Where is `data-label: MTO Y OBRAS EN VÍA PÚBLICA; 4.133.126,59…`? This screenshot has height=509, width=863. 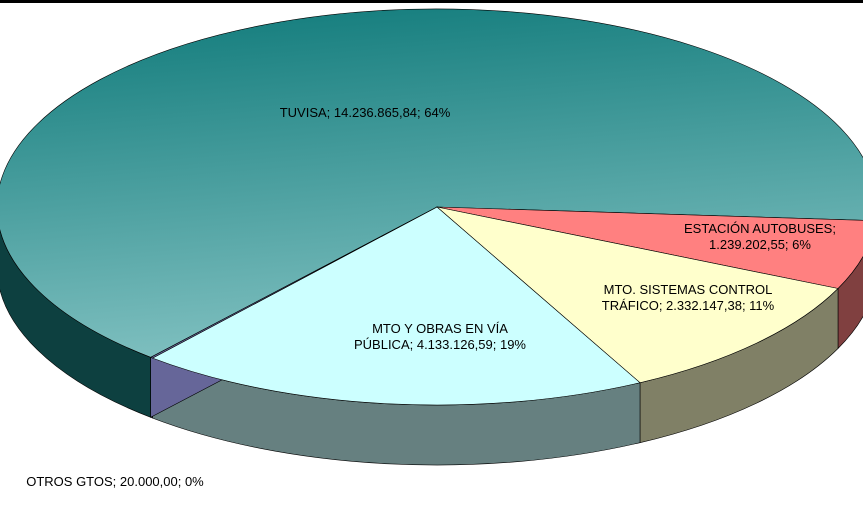
data-label: MTO Y OBRAS EN VÍA PÚBLICA; 4.133.126,59… is located at coordinates (439, 336).